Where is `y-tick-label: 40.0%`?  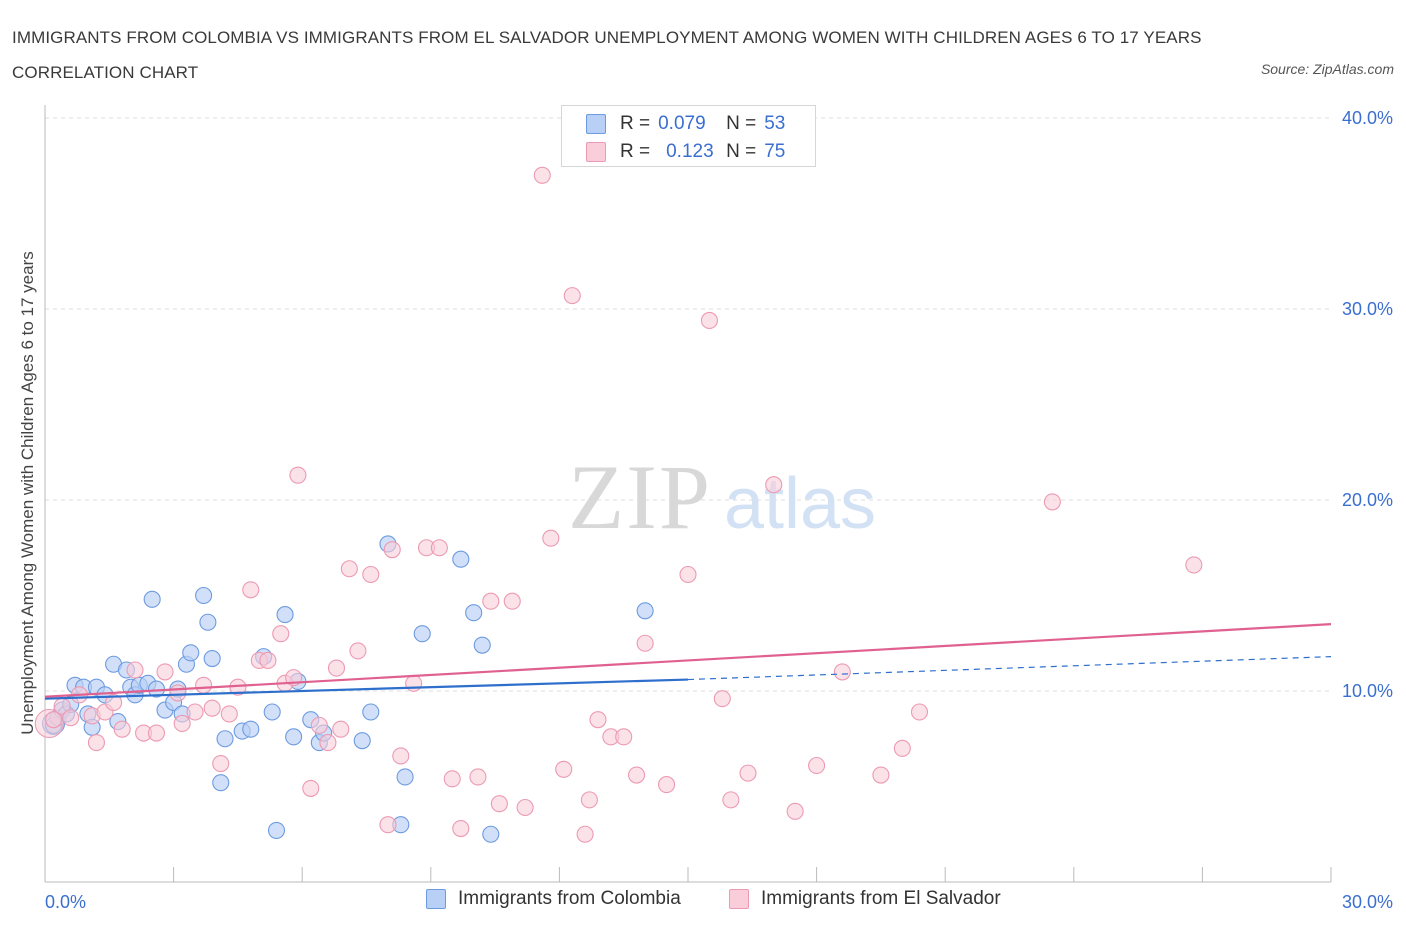
y-tick-label: 40.0% is located at coordinates (1367, 118).